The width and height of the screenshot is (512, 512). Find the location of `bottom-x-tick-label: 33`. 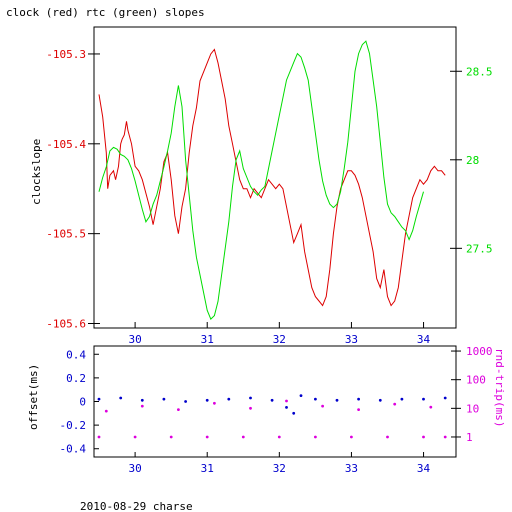

bottom-x-tick-label: 33 is located at coordinates (351, 468).